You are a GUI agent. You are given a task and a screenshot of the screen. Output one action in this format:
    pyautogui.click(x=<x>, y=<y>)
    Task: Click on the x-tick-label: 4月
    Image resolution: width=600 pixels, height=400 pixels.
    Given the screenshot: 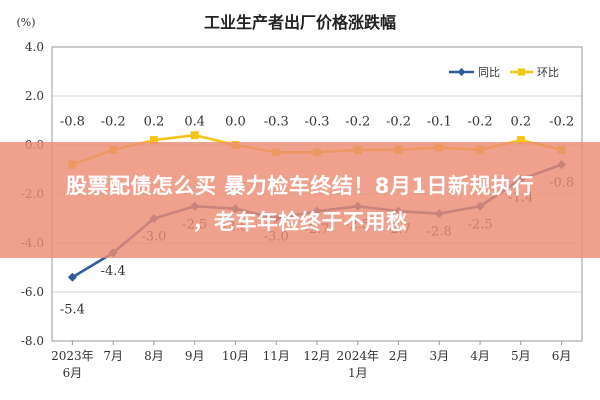 What is the action you would take?
    pyautogui.click(x=480, y=356)
    